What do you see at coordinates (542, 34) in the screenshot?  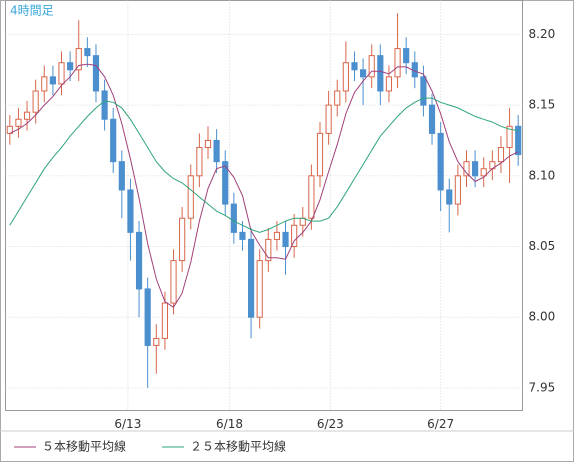 I see `y-tick-label: 8.20` at bounding box center [542, 34].